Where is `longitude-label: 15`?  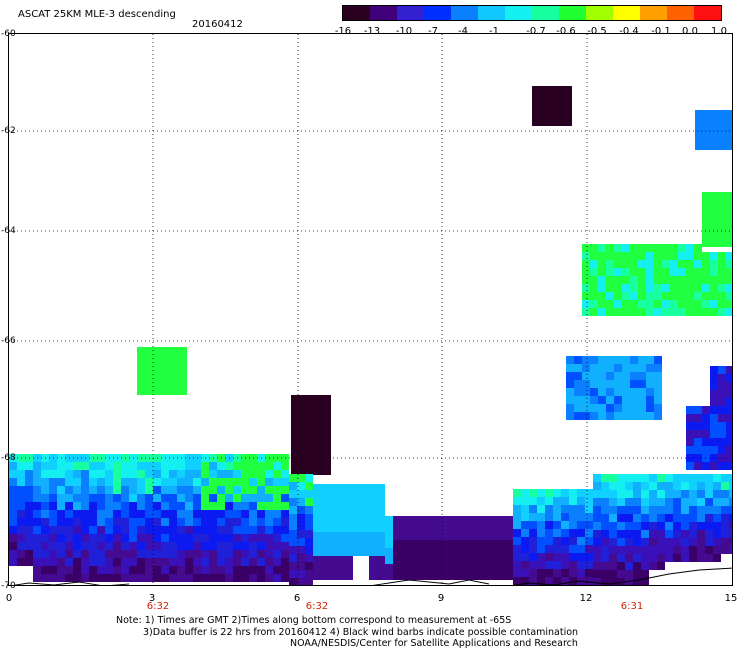
longitude-label: 15 is located at coordinates (731, 598).